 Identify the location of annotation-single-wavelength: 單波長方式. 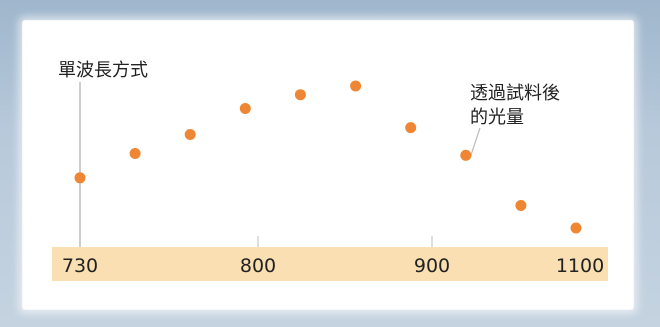
(103, 70).